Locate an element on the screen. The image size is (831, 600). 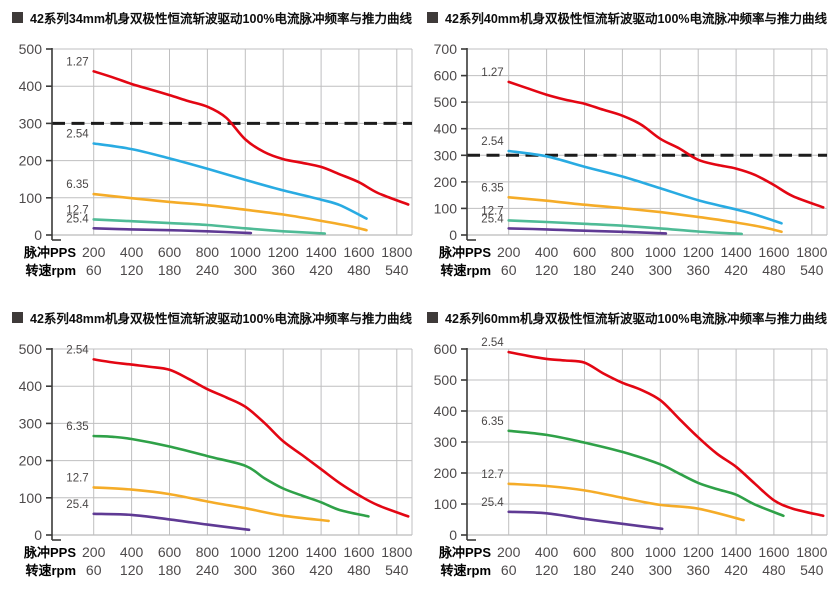
y-tick-labels: 0 100 200 300 400 500 600 is located at coordinates (446, 442).